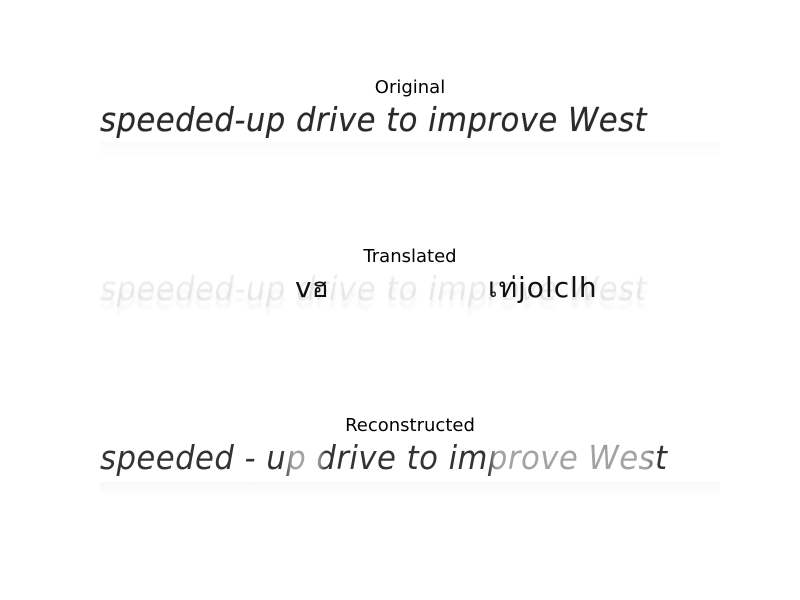 The width and height of the screenshot is (800, 600). What do you see at coordinates (543, 287) in the screenshot?
I see `translated-fragment-right: เท่jolclh` at bounding box center [543, 287].